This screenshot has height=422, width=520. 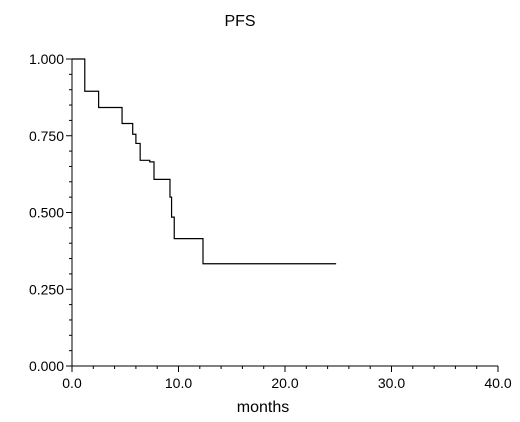 I want to click on y-tick-label: 0.250, so click(x=46, y=289).